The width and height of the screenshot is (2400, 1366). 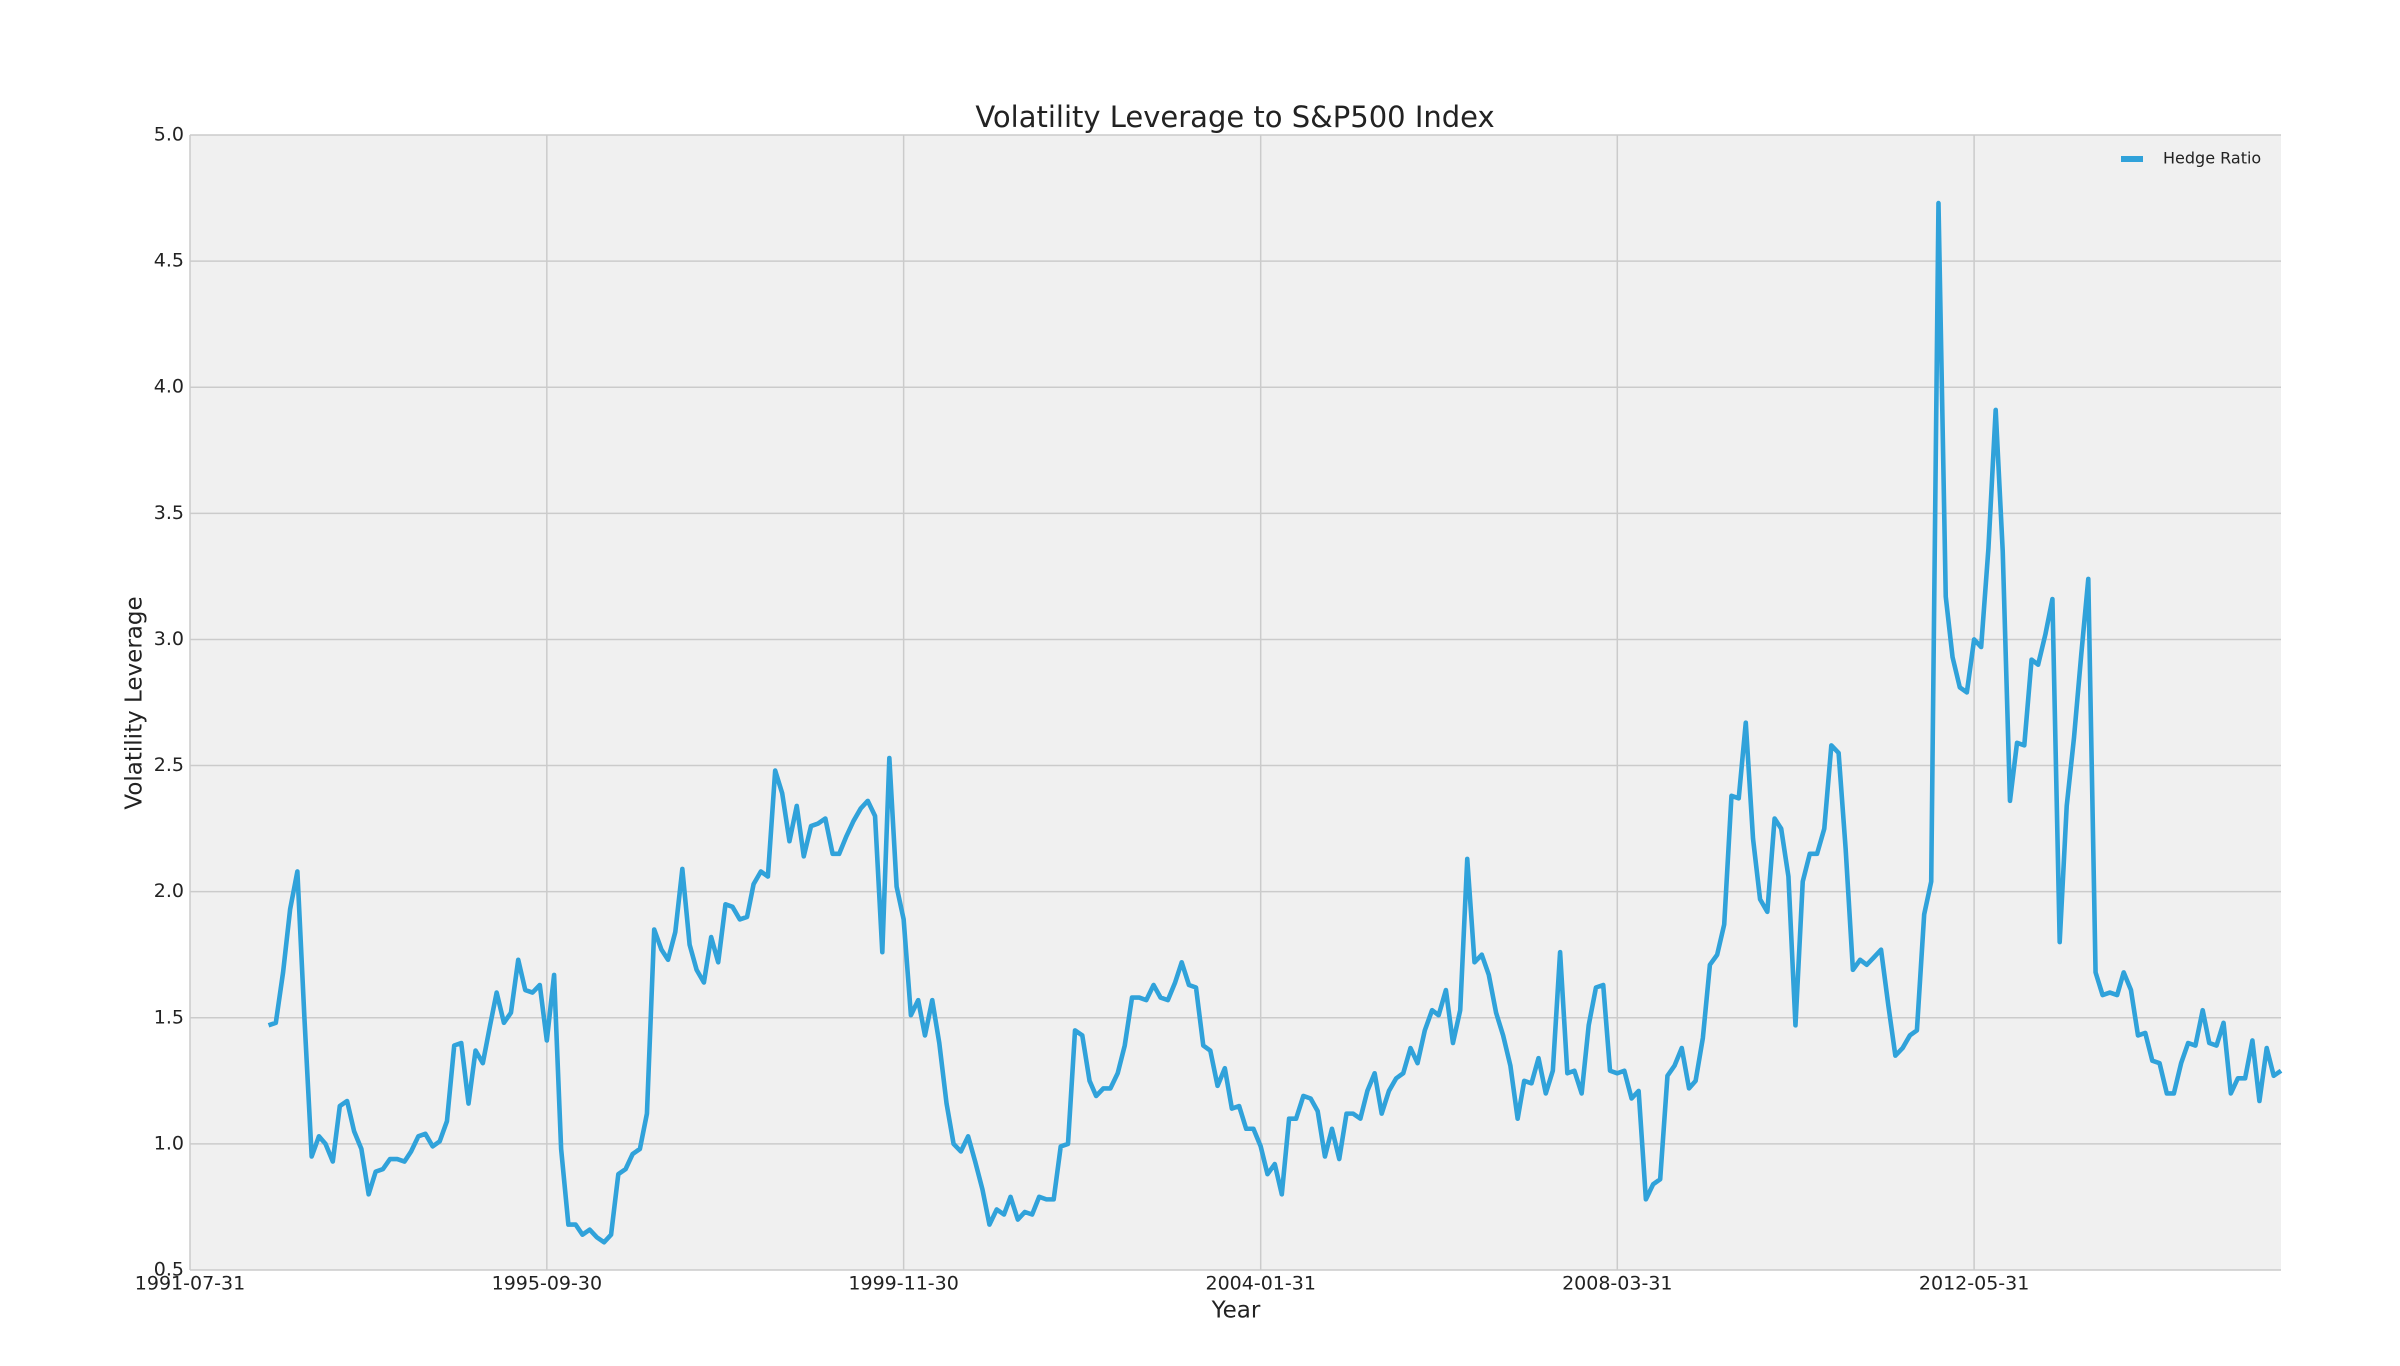 I want to click on y-axis-label: Volatility Leverage, so click(x=135, y=702).